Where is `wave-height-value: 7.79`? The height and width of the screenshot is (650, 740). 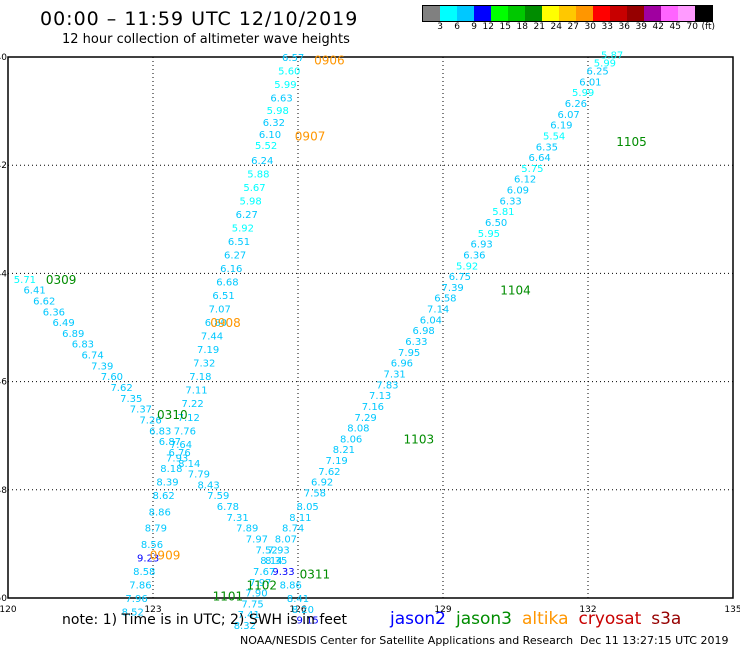 wave-height-value: 7.79 is located at coordinates (199, 475).